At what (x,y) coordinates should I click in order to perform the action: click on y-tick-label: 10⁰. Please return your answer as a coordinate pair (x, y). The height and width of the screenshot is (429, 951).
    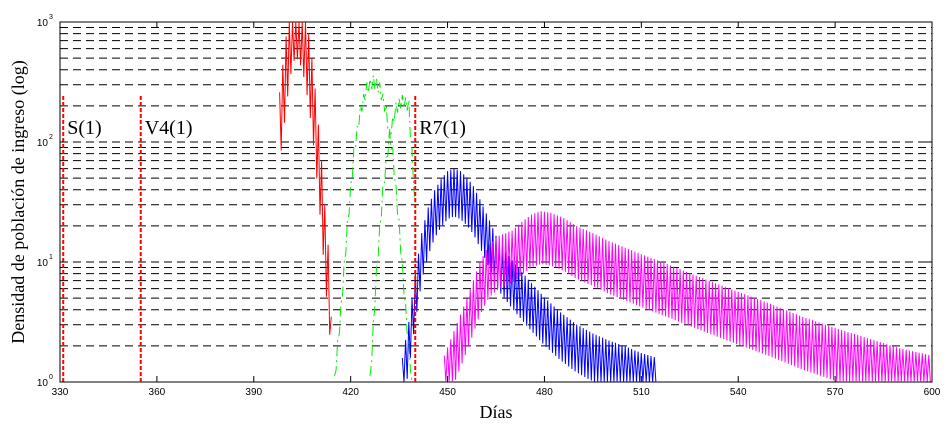
    Looking at the image, I should click on (45, 381).